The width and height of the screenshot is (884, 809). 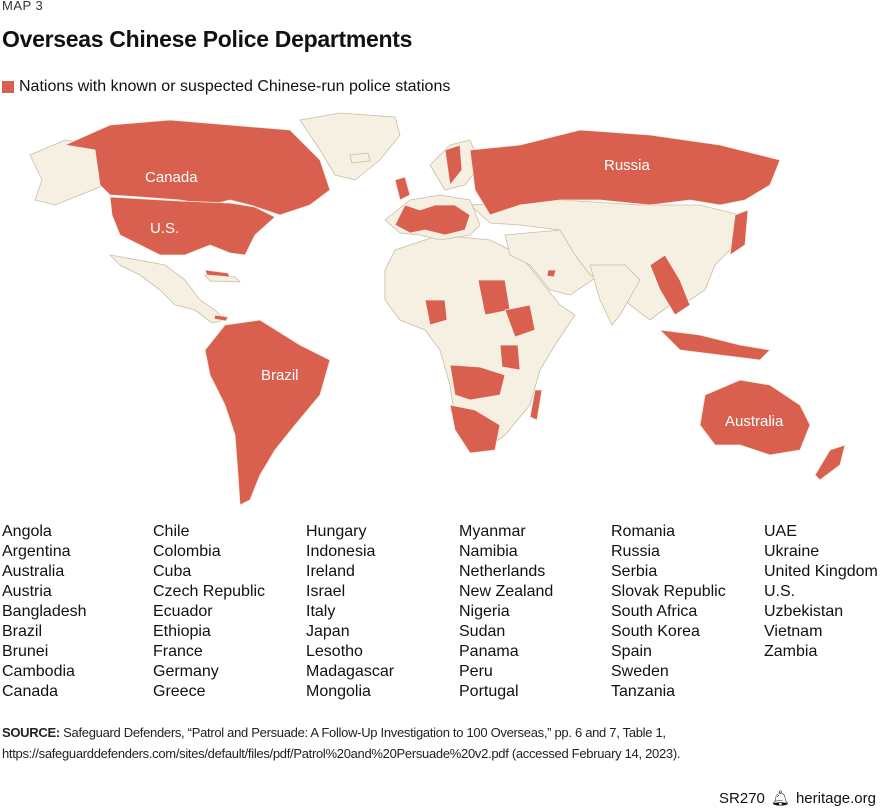 What do you see at coordinates (31, 732) in the screenshot?
I see `source-label: SOURCE:` at bounding box center [31, 732].